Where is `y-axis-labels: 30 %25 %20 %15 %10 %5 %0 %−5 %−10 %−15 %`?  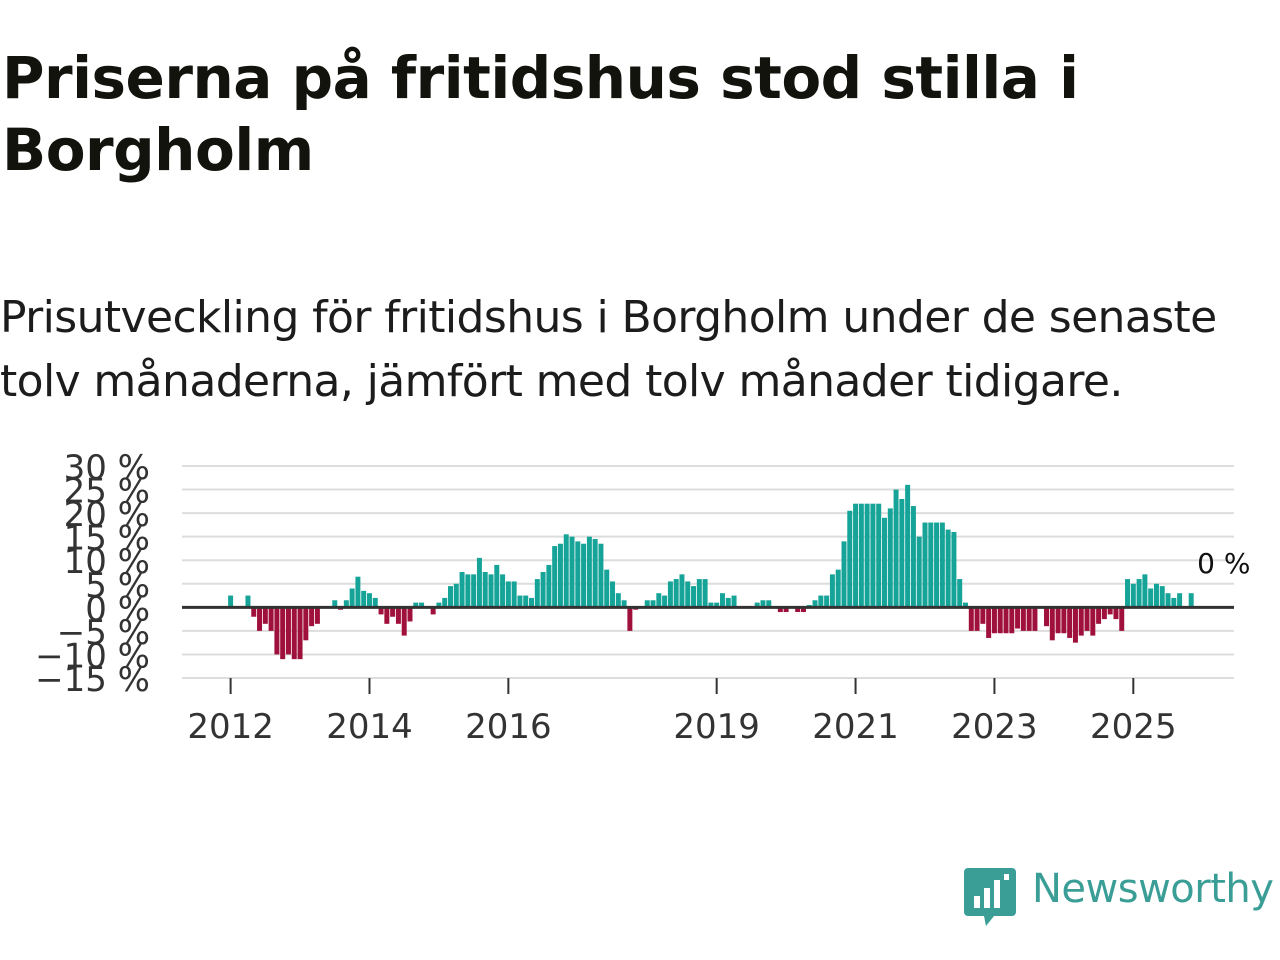 y-axis-labels: 30 %25 %20 %15 %10 %5 %0 %−5 %−10 %−15 % is located at coordinates (92, 574).